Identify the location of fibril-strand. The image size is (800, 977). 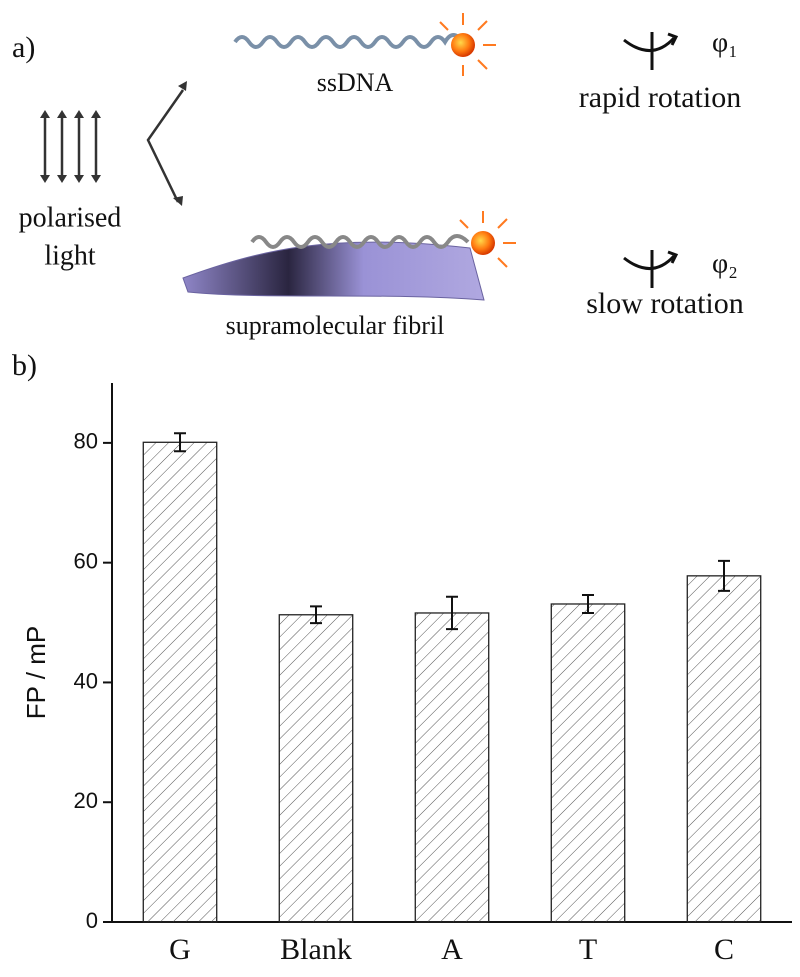
(360, 241).